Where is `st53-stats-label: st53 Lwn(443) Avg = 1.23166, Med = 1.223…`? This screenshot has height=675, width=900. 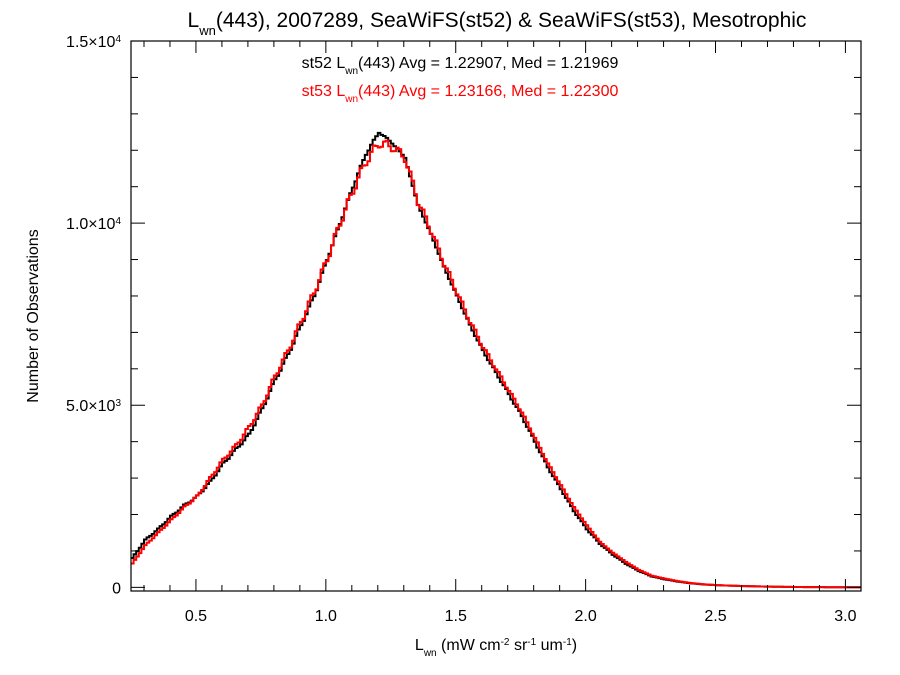
st53-stats-label: st53 Lwn(443) Avg = 1.23166, Med = 1.223… is located at coordinates (460, 94).